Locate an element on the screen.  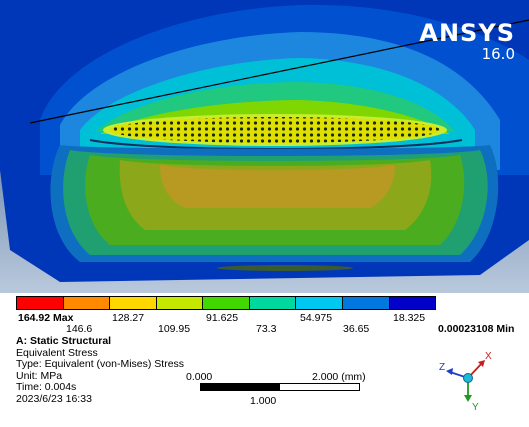
legend-bottom-label: 73.3 is located at coordinates (266, 329).